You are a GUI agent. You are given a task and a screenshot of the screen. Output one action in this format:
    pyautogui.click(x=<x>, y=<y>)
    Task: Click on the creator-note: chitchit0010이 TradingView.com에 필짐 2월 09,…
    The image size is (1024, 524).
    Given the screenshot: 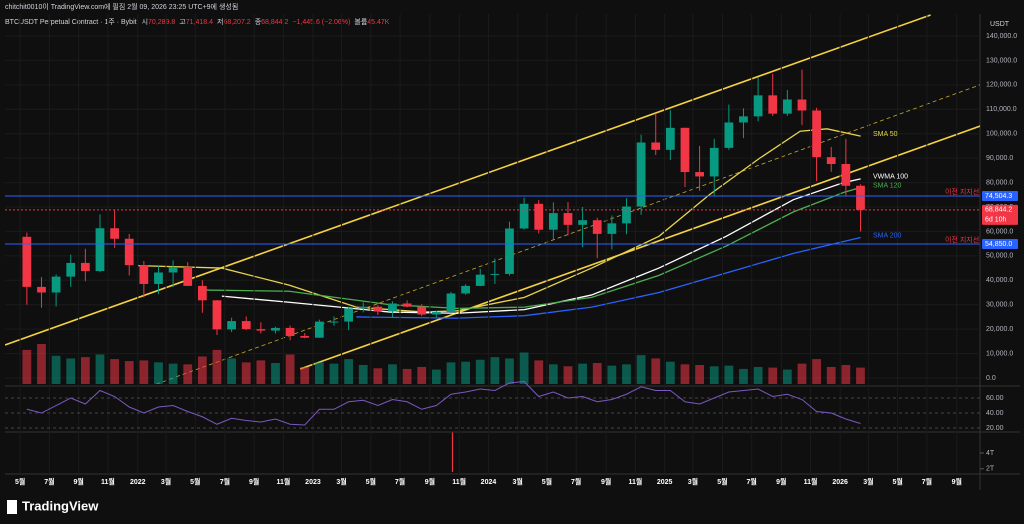 What is the action you would take?
    pyautogui.click(x=121, y=6)
    